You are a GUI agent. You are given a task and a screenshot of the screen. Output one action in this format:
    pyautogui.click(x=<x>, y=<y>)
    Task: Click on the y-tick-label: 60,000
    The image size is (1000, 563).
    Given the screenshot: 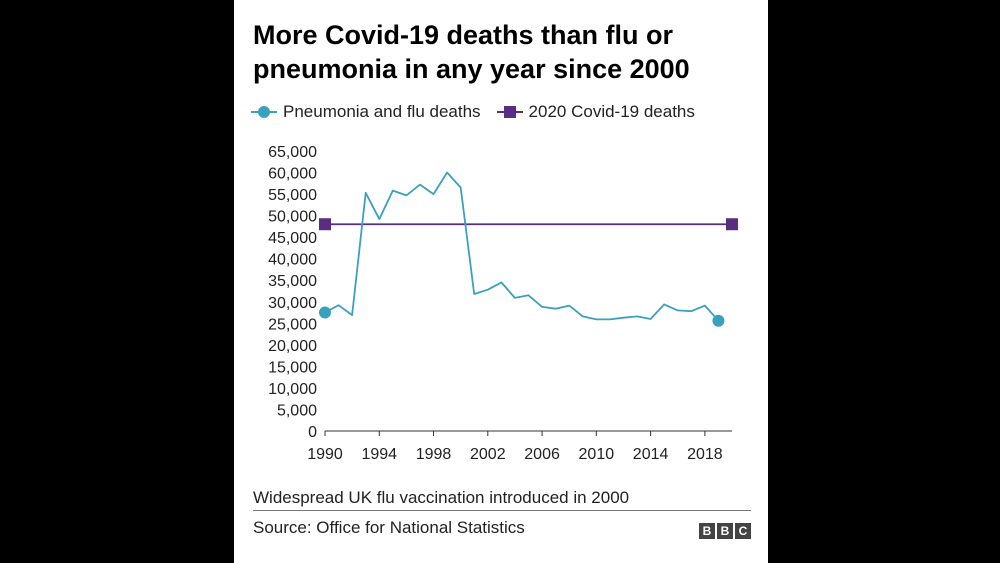 What is the action you would take?
    pyautogui.click(x=292, y=174)
    